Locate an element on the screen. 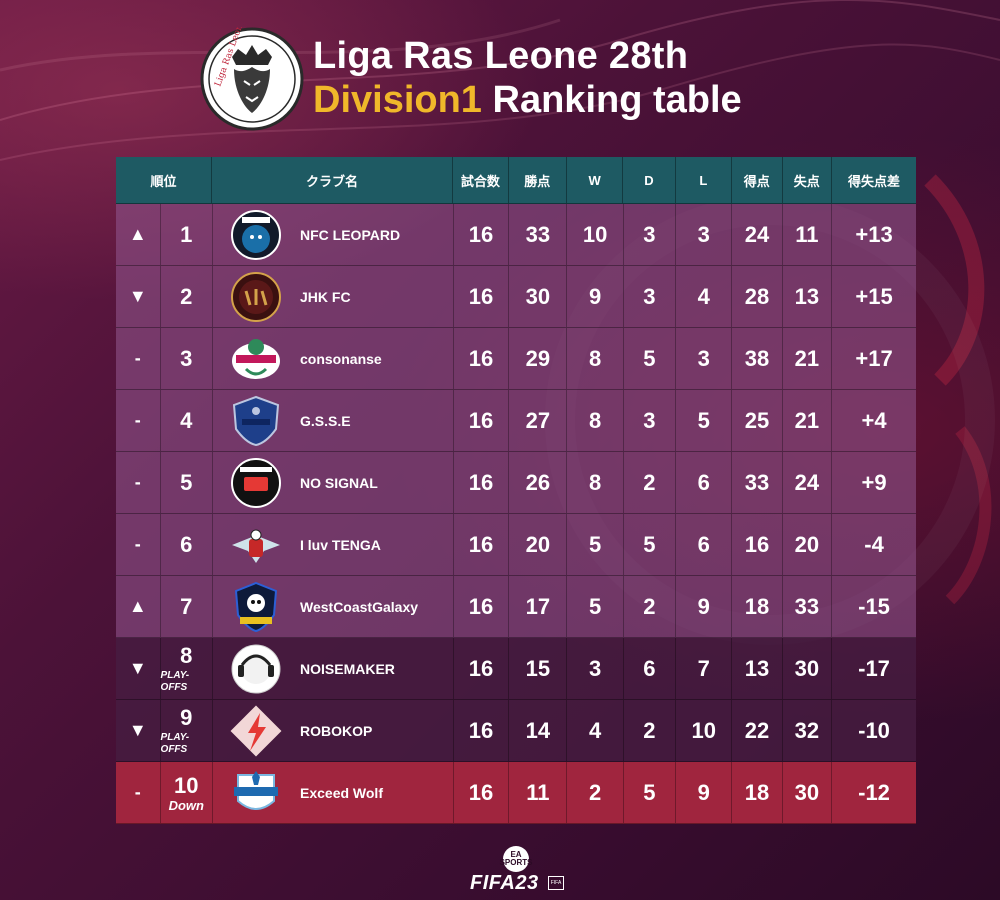  losses-cell: 6 is located at coordinates (704, 544).